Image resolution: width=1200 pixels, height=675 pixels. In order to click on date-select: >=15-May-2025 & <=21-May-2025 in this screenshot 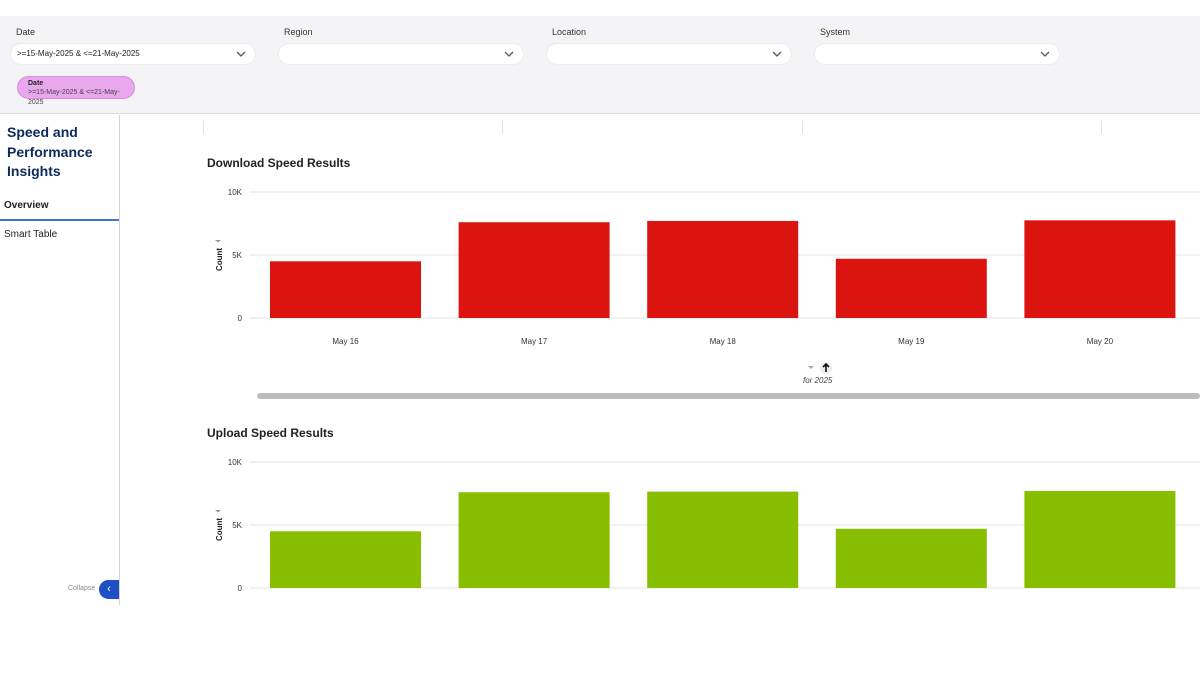, I will do `click(133, 54)`.